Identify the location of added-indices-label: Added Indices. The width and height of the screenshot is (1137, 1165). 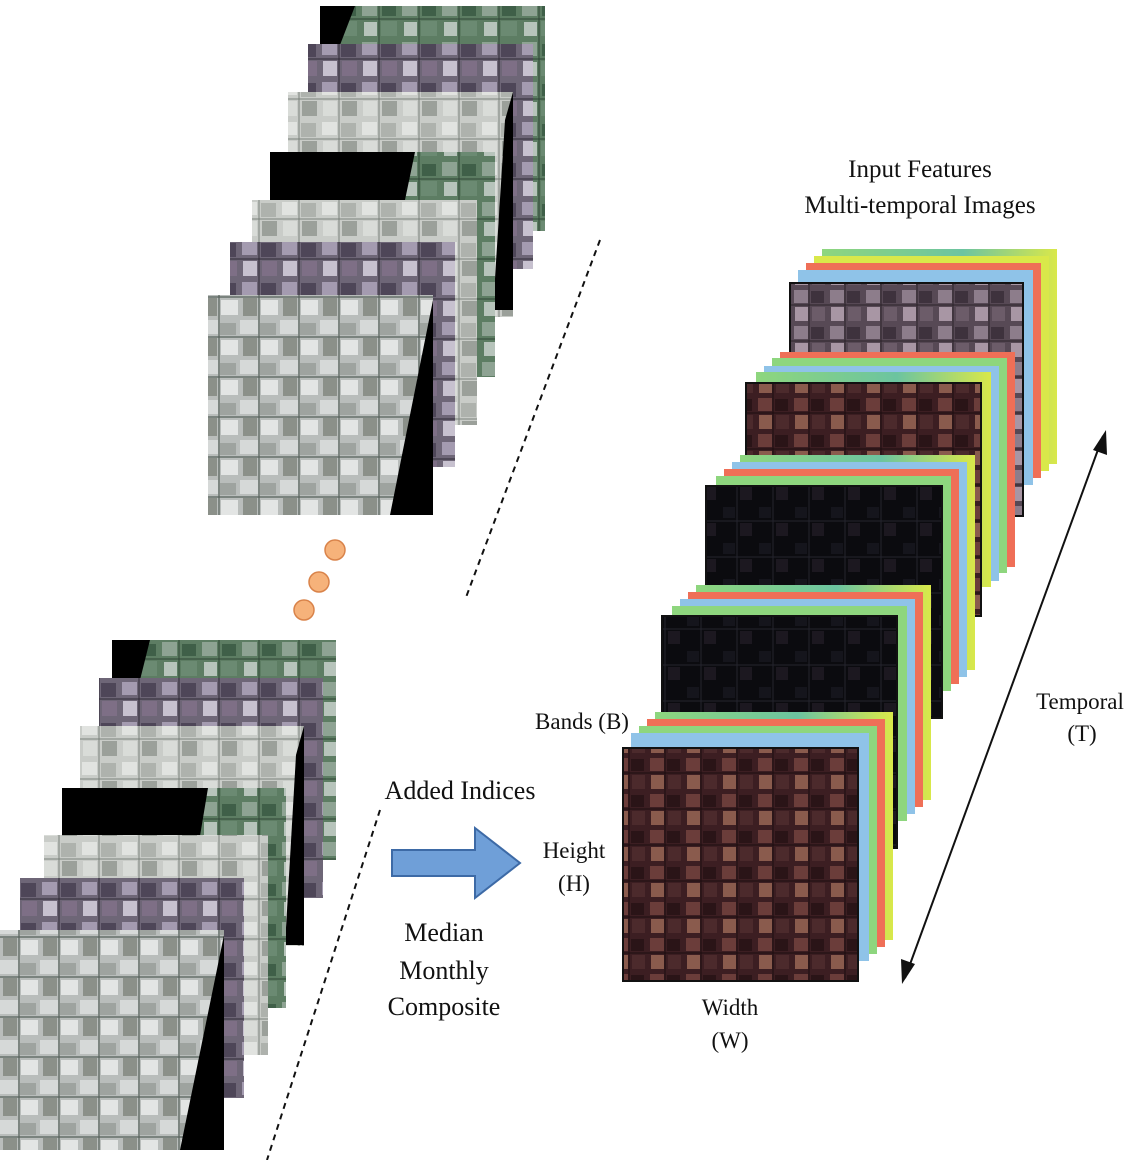
(460, 790).